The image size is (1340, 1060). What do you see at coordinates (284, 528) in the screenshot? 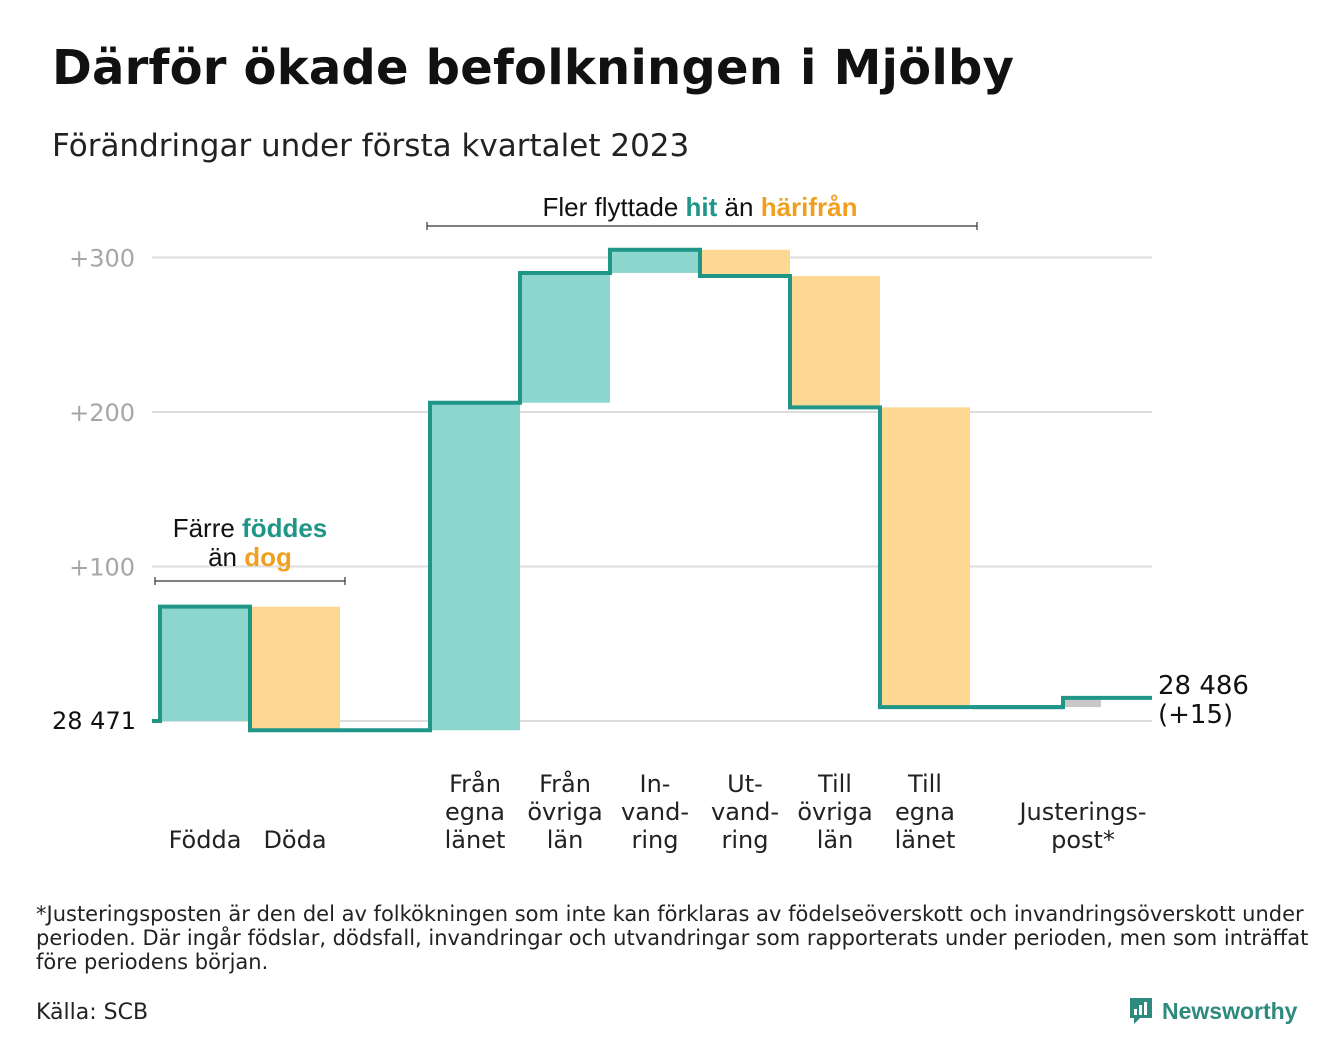
I see `annotation-highlight-born: föddes` at bounding box center [284, 528].